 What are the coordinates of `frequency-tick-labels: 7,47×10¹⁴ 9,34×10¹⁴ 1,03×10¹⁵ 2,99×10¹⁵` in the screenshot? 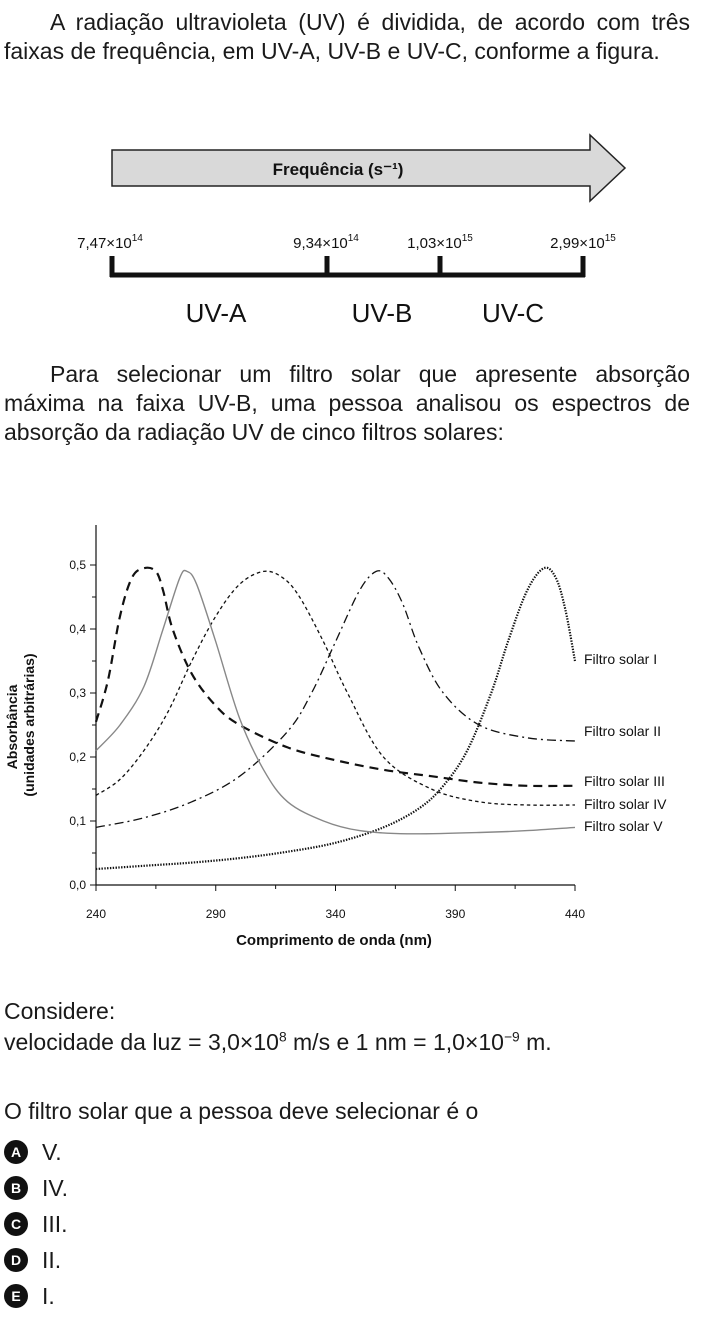 It's located at (346, 242).